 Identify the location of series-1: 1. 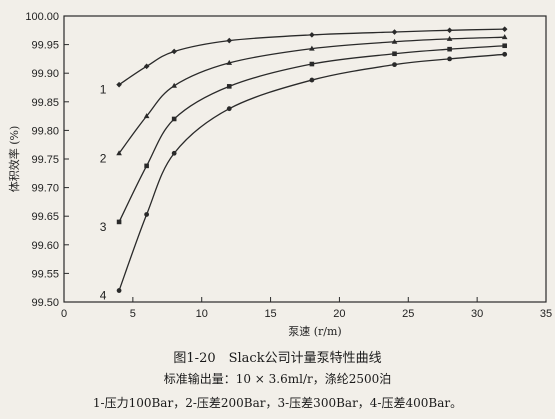
(304, 61).